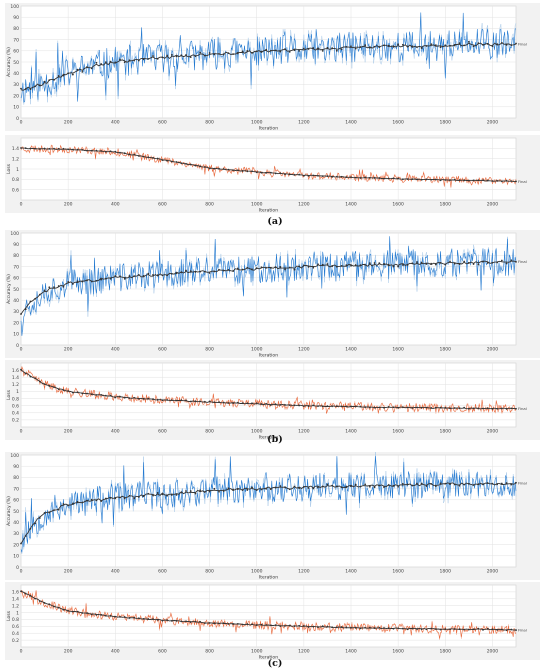 Image resolution: width=550 pixels, height=672 pixels. I want to click on x-tick-label: 1600, so click(398, 350).